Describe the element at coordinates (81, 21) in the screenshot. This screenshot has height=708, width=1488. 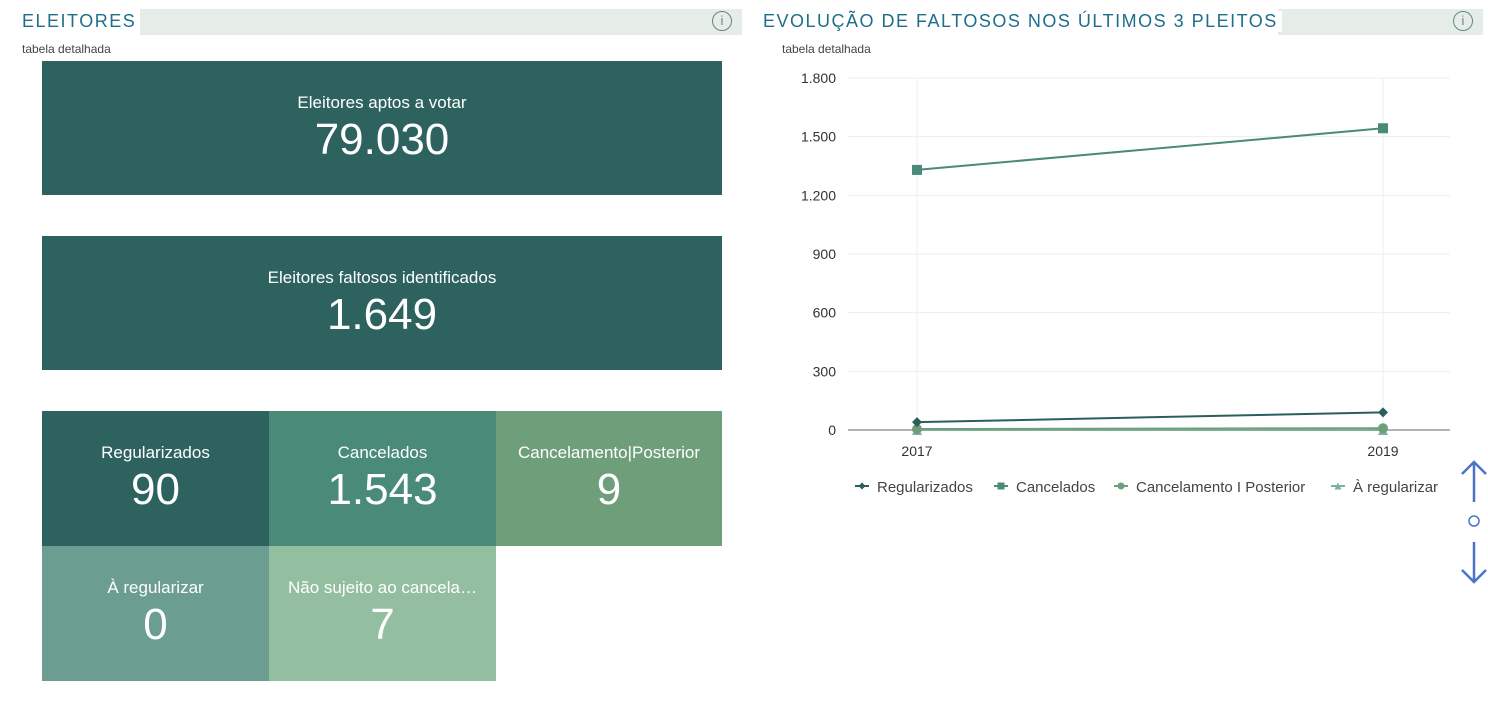
I see `panel-title: ELEITORES` at that location.